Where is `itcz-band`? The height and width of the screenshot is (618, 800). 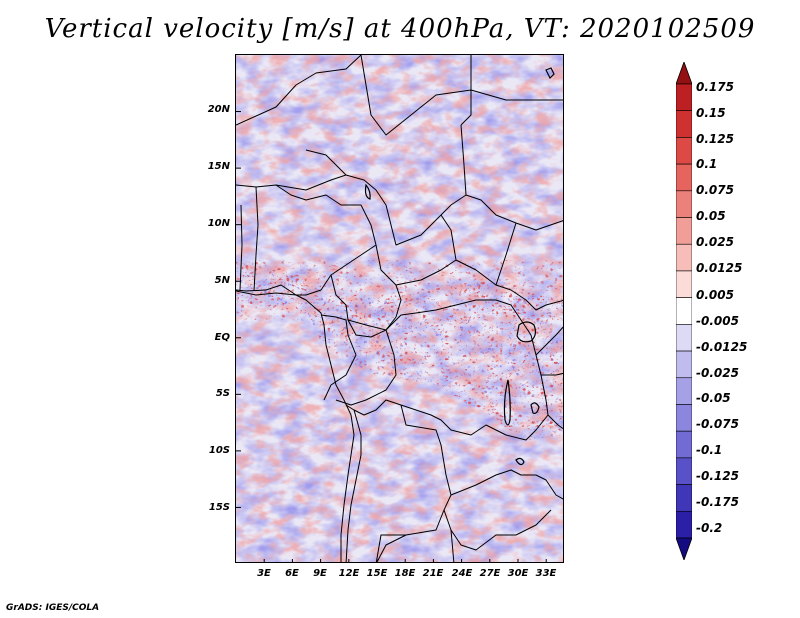
itcz-band is located at coordinates (399, 290).